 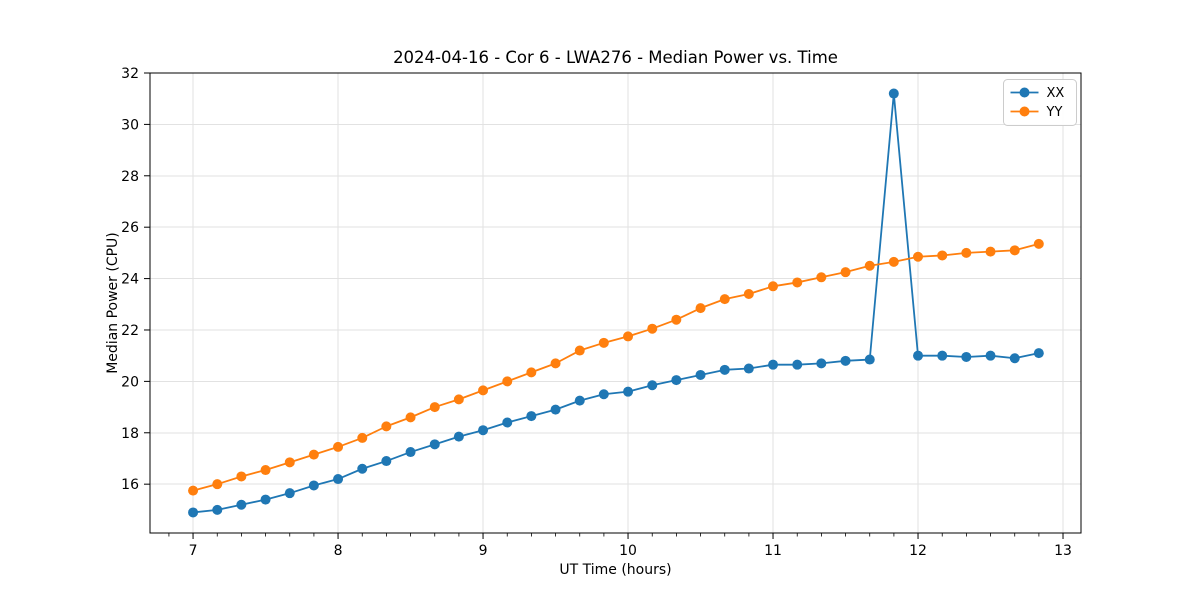 What do you see at coordinates (130, 382) in the screenshot?
I see `y-tick-label: 20` at bounding box center [130, 382].